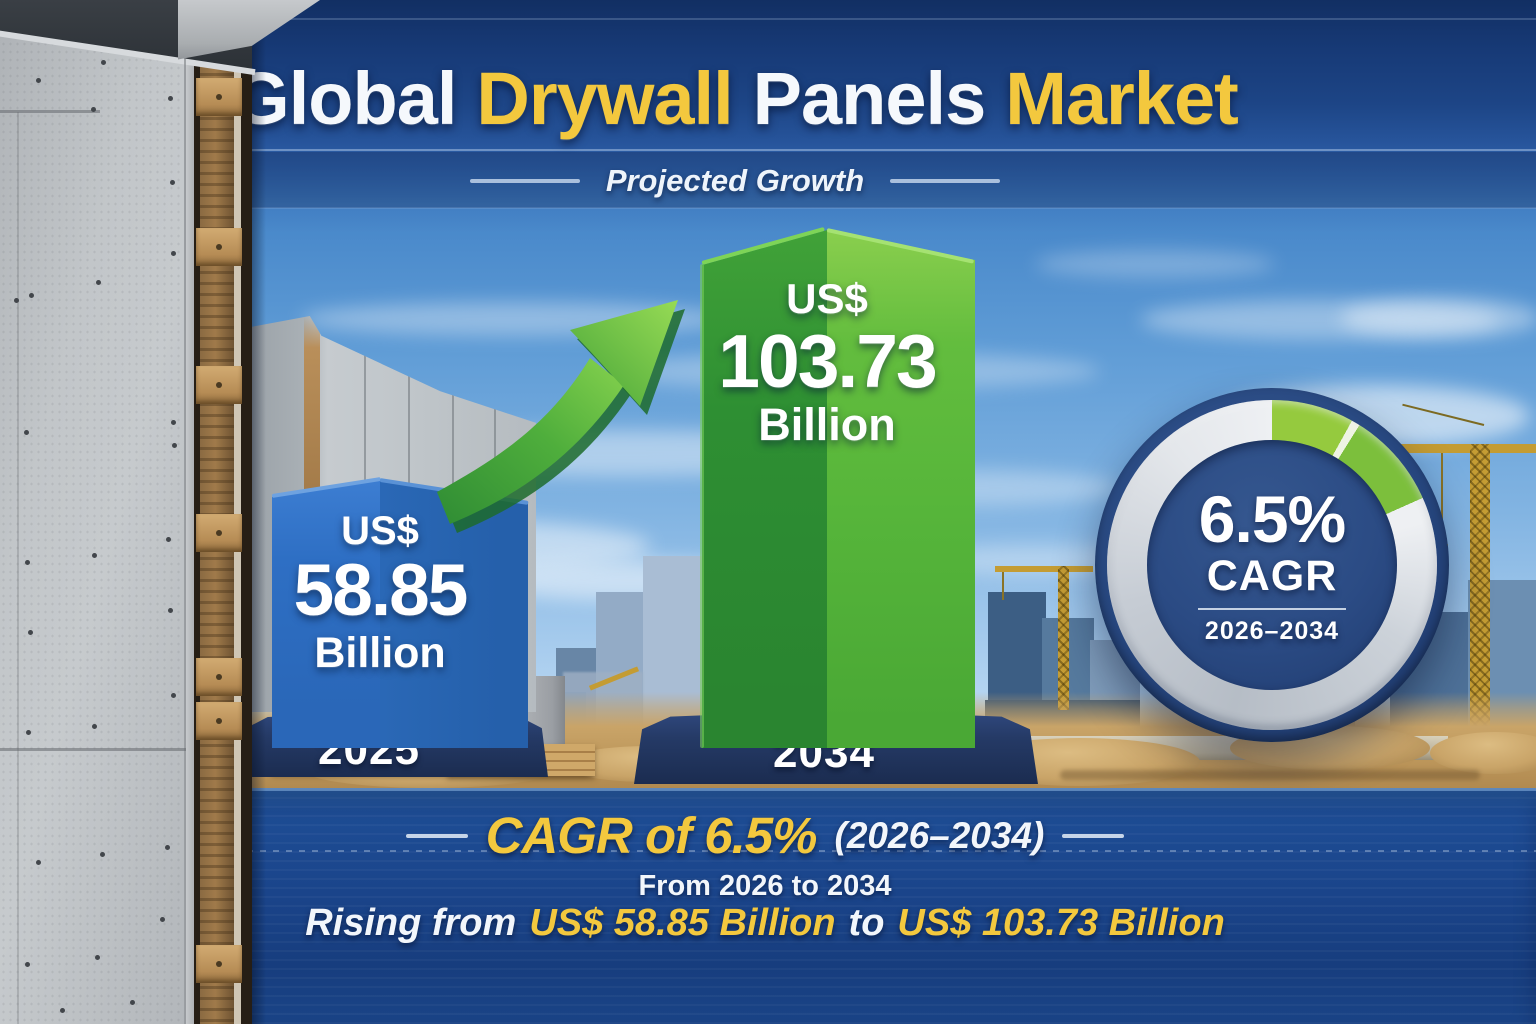 Image resolution: width=1536 pixels, height=1024 pixels. Describe the element at coordinates (1063, 638) in the screenshot. I see `crane-mast-small` at that location.